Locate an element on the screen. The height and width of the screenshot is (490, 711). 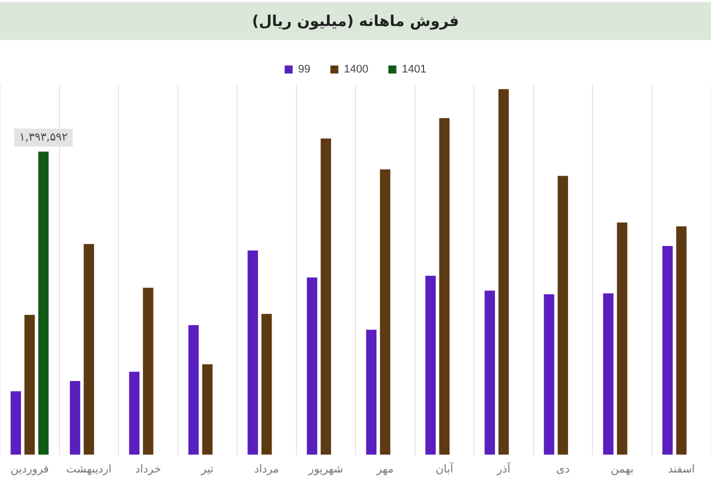
x-tick-label: تیر is located at coordinates (207, 469).